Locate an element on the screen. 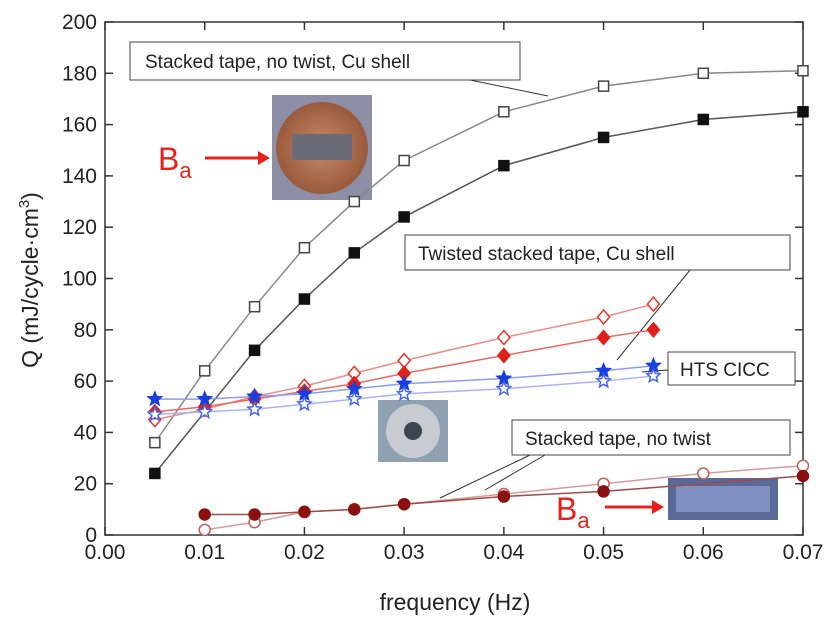  x-tick-label: 0.02 is located at coordinates (304, 552).